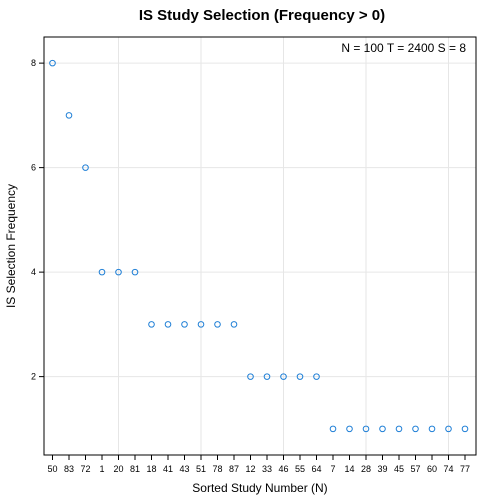 The width and height of the screenshot is (504, 504). Describe the element at coordinates (52, 469) in the screenshot. I see `x-tick-label: 50` at that location.